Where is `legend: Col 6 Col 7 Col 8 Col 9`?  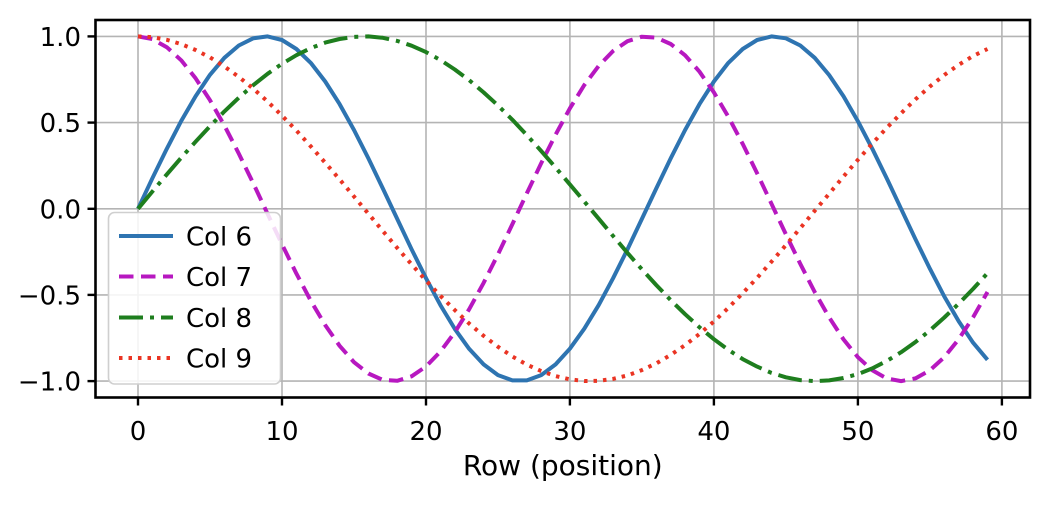 legend: Col 6 Col 7 Col 8 Col 9 is located at coordinates (194, 298).